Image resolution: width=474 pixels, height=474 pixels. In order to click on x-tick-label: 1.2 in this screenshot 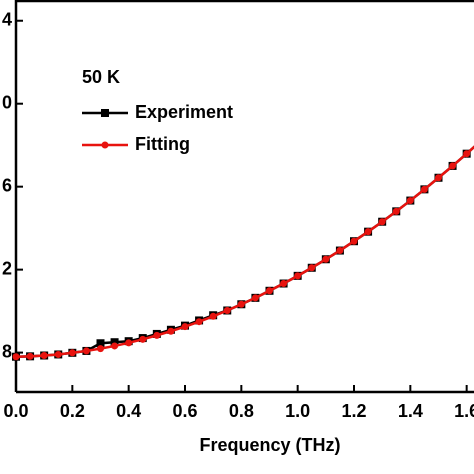, I will do `click(353, 411)`.